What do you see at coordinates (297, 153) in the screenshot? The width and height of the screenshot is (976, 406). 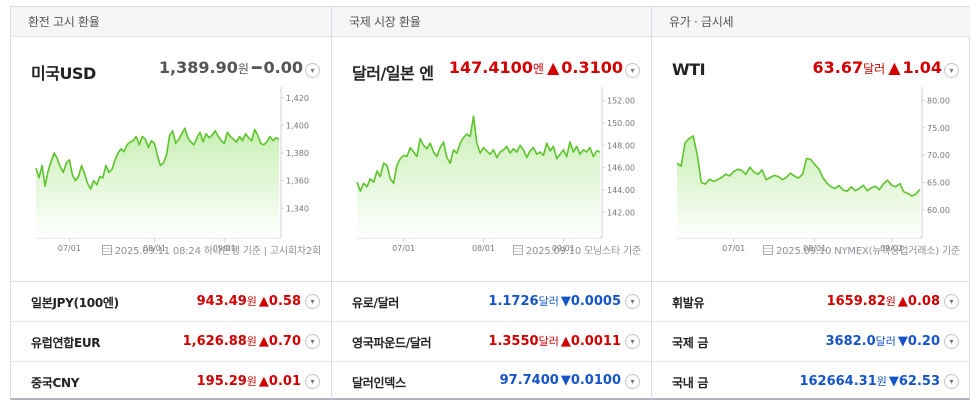 I see `y-tick-label: 1,380` at bounding box center [297, 153].